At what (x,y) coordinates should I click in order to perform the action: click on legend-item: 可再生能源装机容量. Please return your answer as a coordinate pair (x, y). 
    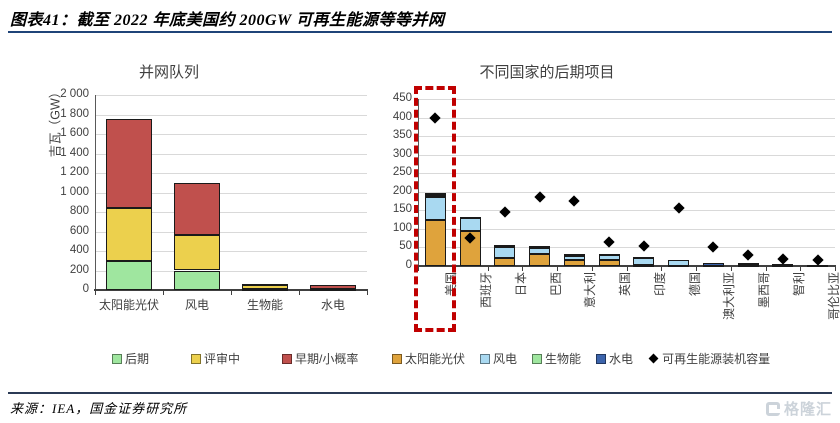
    Looking at the image, I should click on (709, 358).